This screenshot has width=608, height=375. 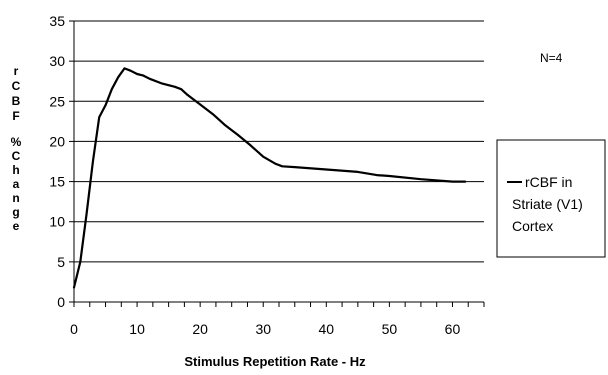 What do you see at coordinates (16, 184) in the screenshot?
I see `y-axis-label-char: a` at bounding box center [16, 184].